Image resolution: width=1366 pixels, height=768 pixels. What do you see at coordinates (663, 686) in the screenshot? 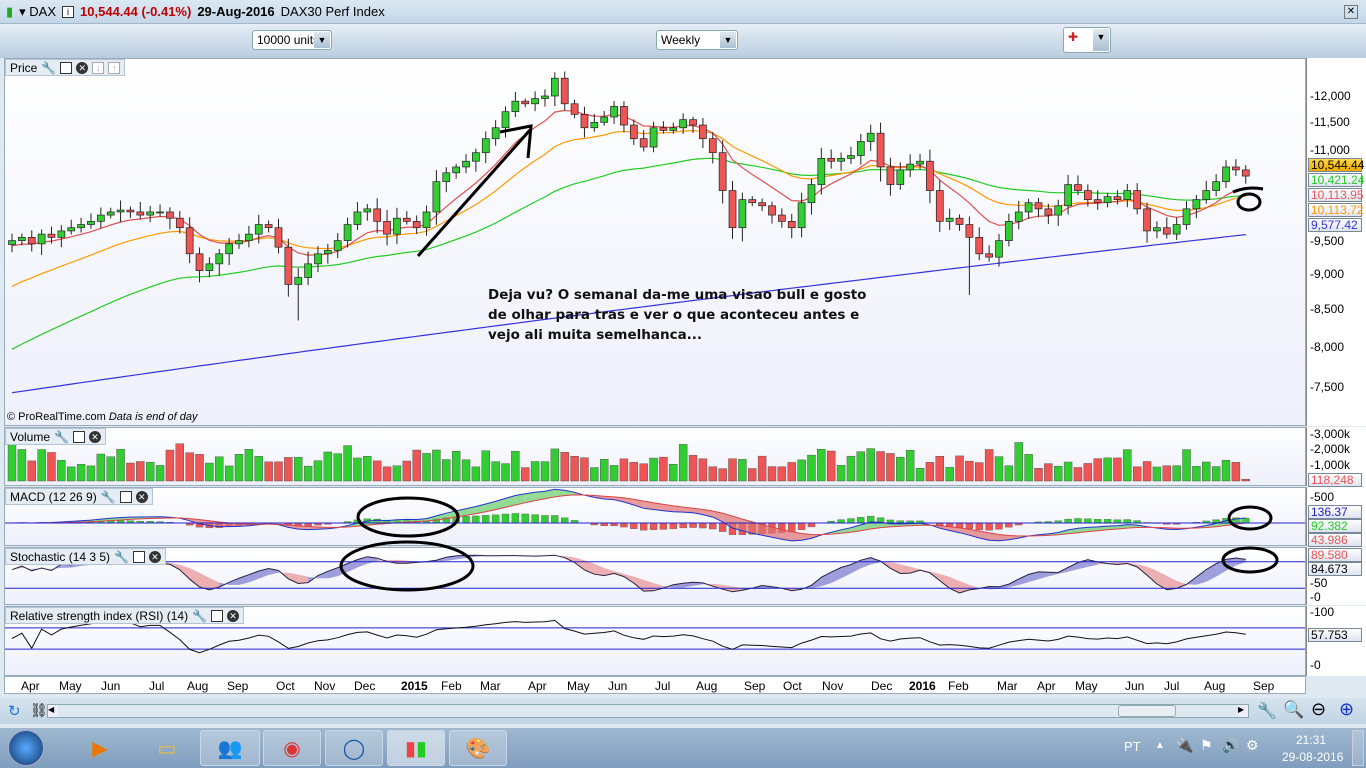
I see `date-label: Jul` at bounding box center [663, 686].